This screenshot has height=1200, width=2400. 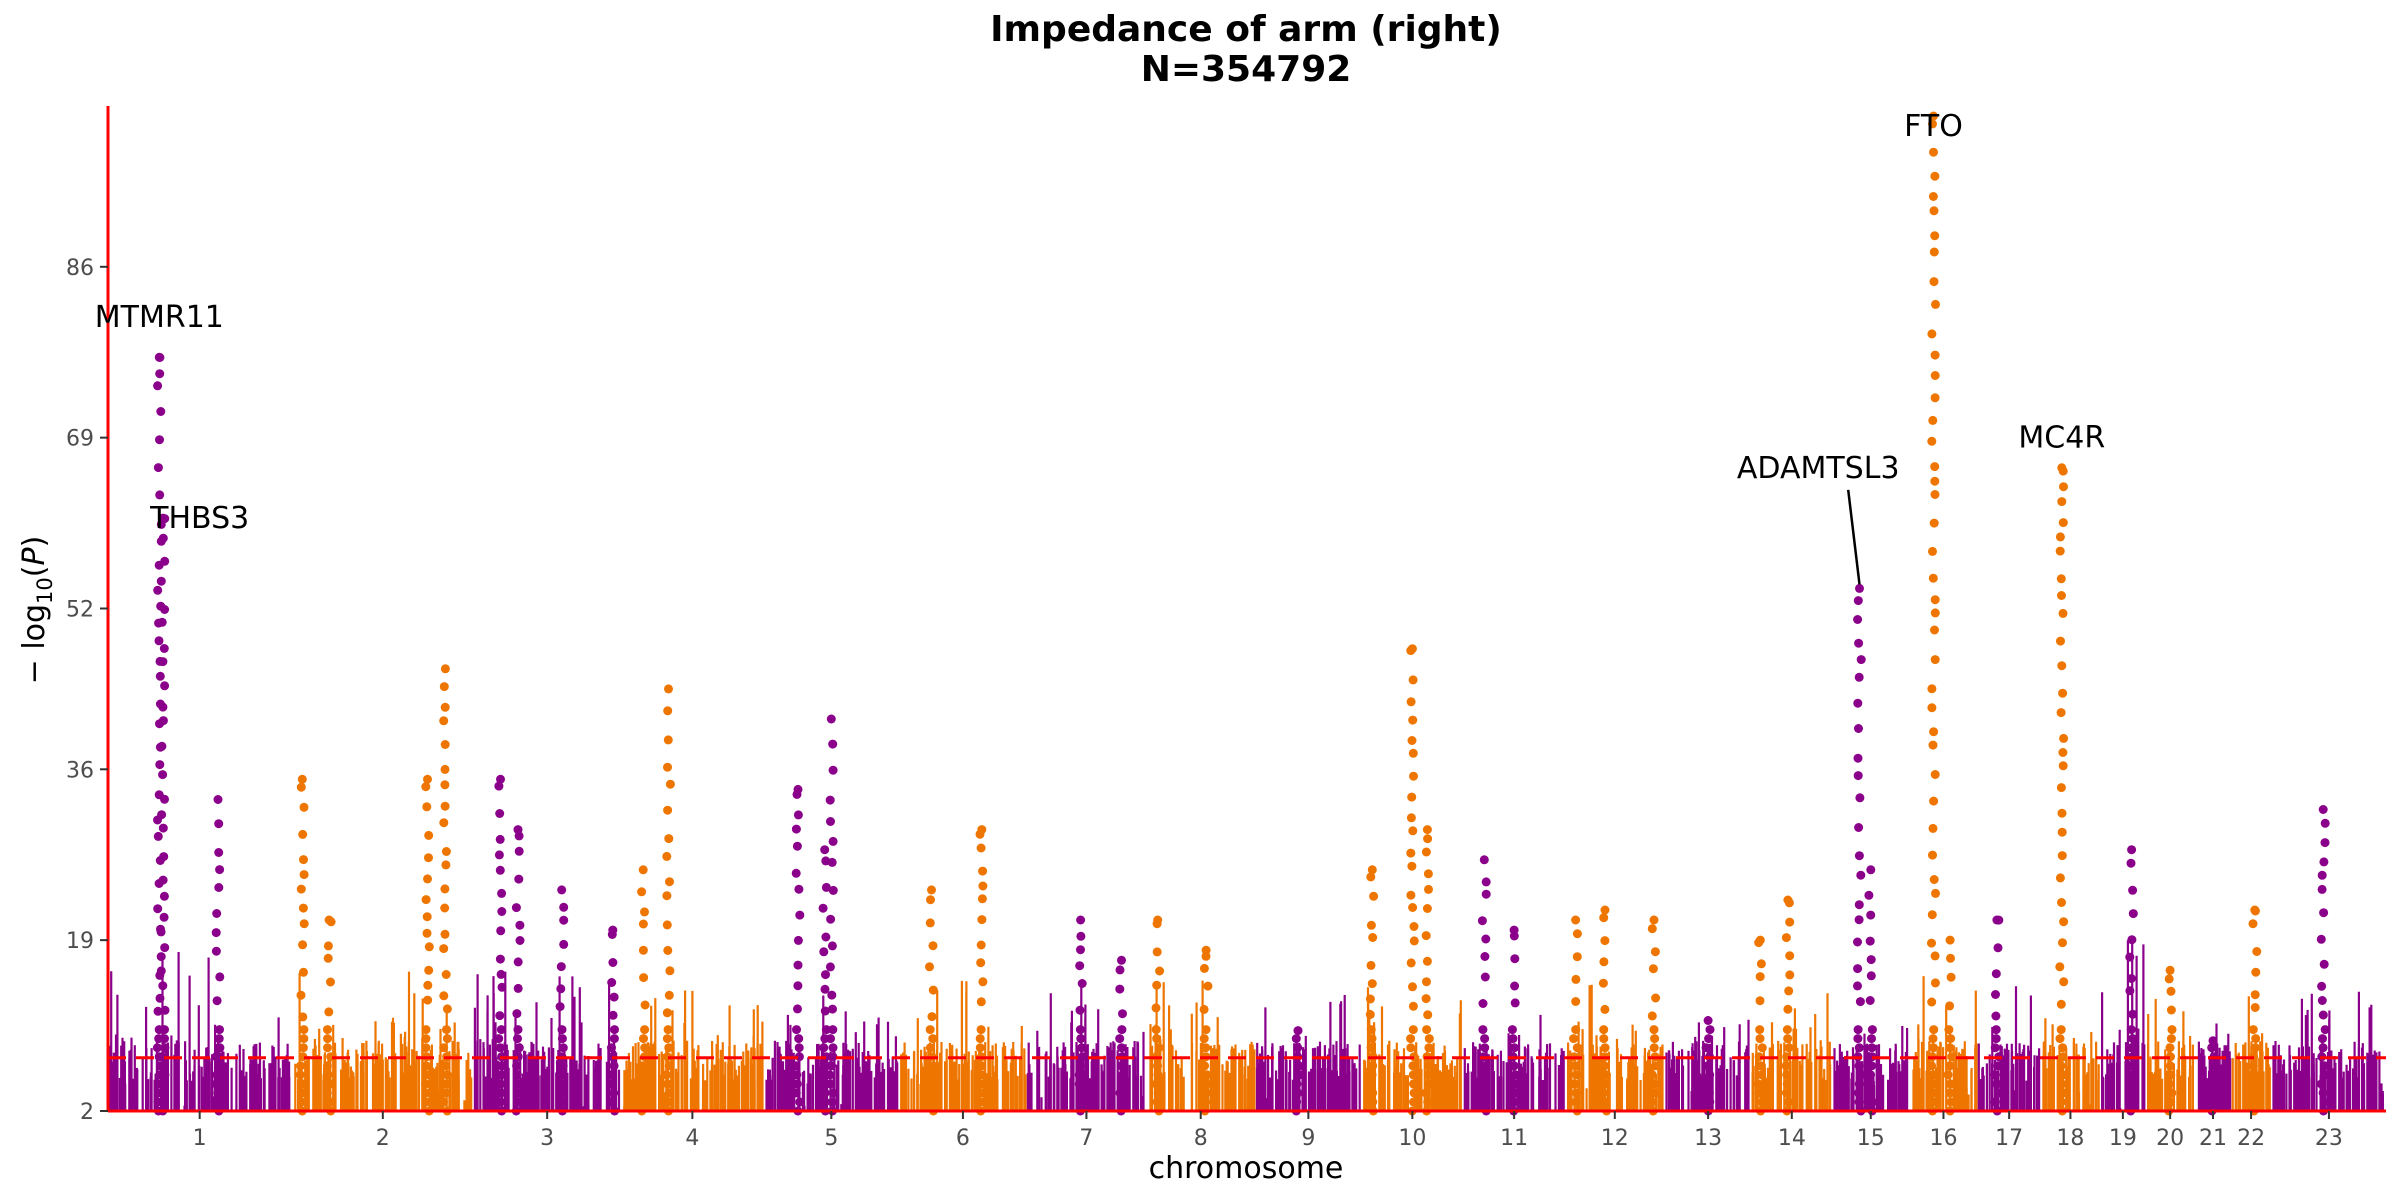 What do you see at coordinates (1201, 1138) in the screenshot?
I see `x-tick-label: 8` at bounding box center [1201, 1138].